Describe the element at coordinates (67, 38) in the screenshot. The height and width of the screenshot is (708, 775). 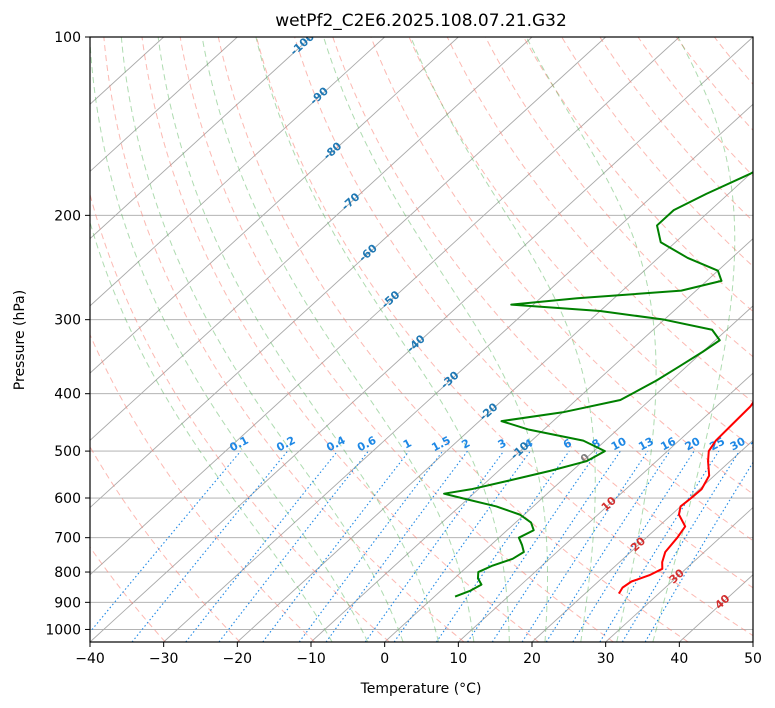
I see `y-tick-label: 100` at that location.